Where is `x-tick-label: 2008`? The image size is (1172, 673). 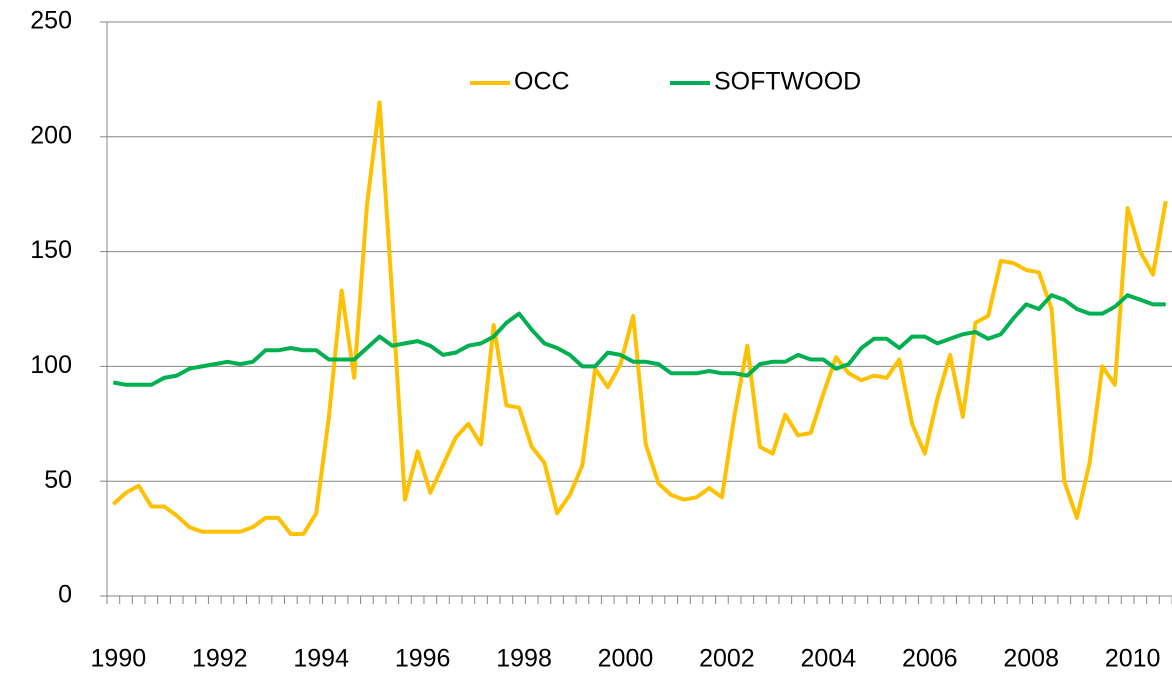 x-tick-label: 2008 is located at coordinates (1031, 659).